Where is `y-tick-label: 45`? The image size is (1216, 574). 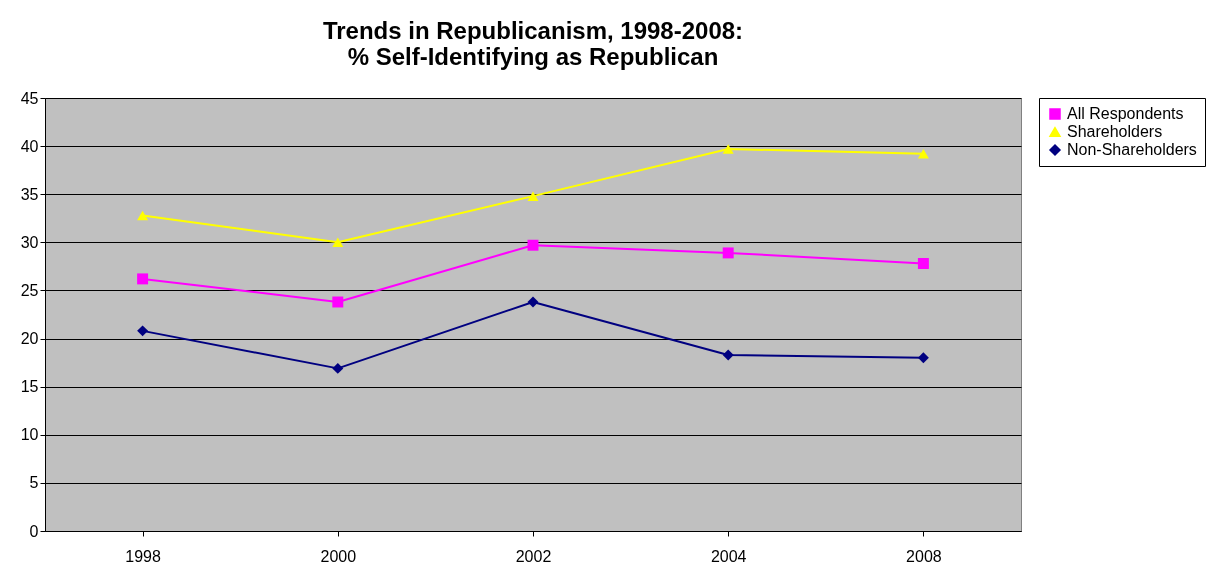
y-tick-label: 45 is located at coordinates (29, 98).